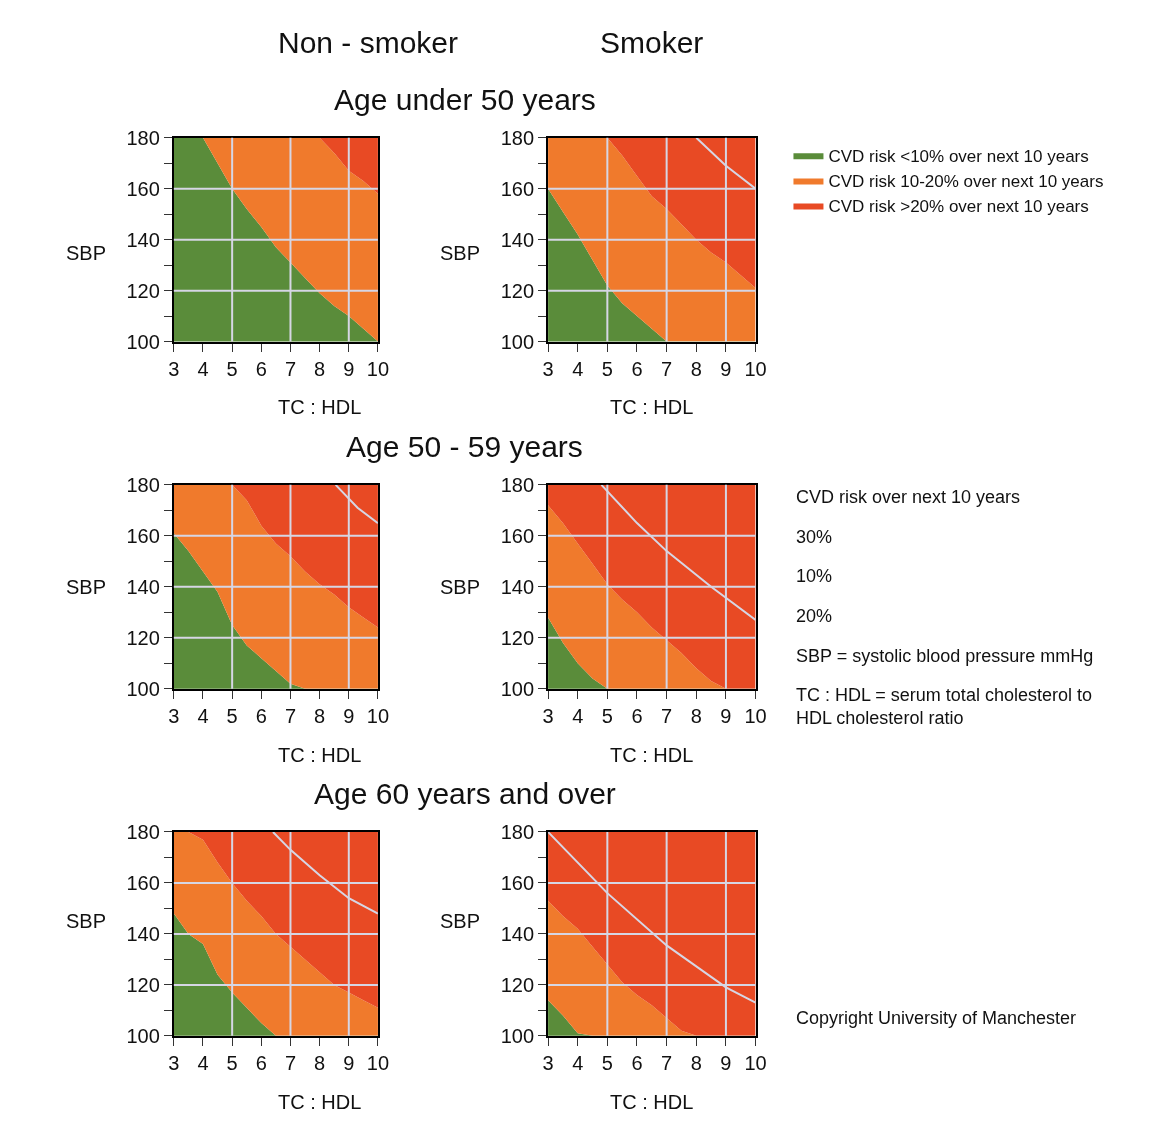  What do you see at coordinates (944, 707) in the screenshot?
I see `text: TC : HDL = serum total cholesterol to HDL cholesterol ratio` at bounding box center [944, 707].